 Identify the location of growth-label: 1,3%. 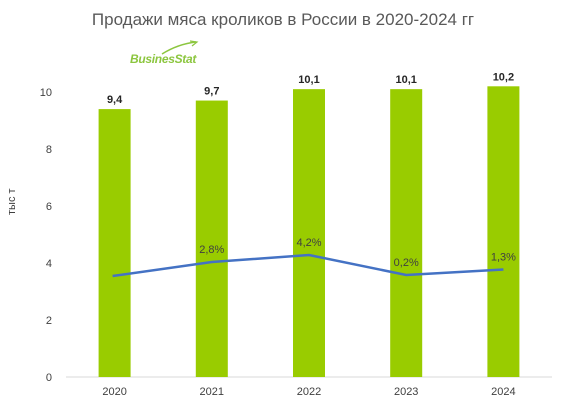
(503, 258).